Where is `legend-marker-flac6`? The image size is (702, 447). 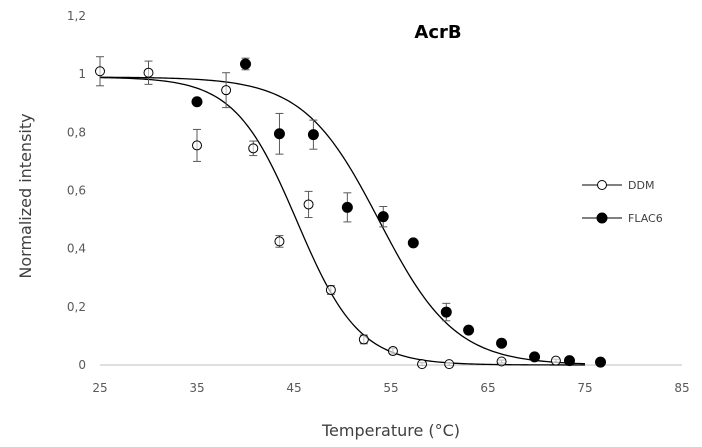 legend-marker-flac6 is located at coordinates (602, 218).